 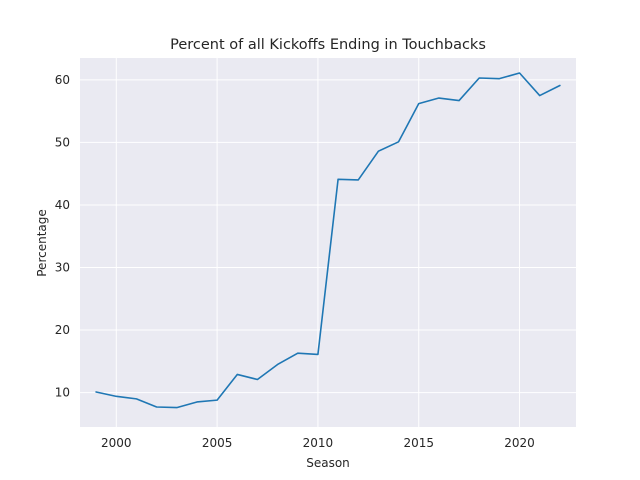 What do you see at coordinates (62, 236) in the screenshot?
I see `y-tick-labels: 10 20 30 40 50 60` at bounding box center [62, 236].